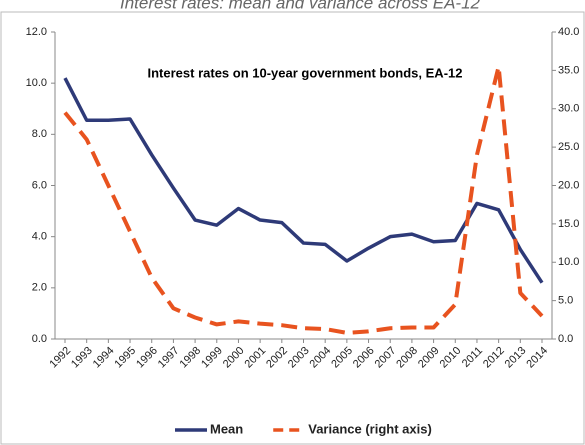  Describe the element at coordinates (568, 224) in the screenshot. I see `y2-tick-label: 15.0` at that location.